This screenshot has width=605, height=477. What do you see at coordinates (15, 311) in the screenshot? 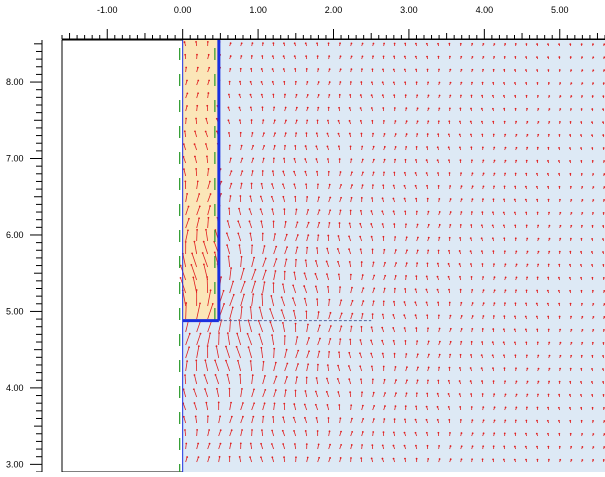
I see `ruler-y-label: 5.00` at bounding box center [15, 311].